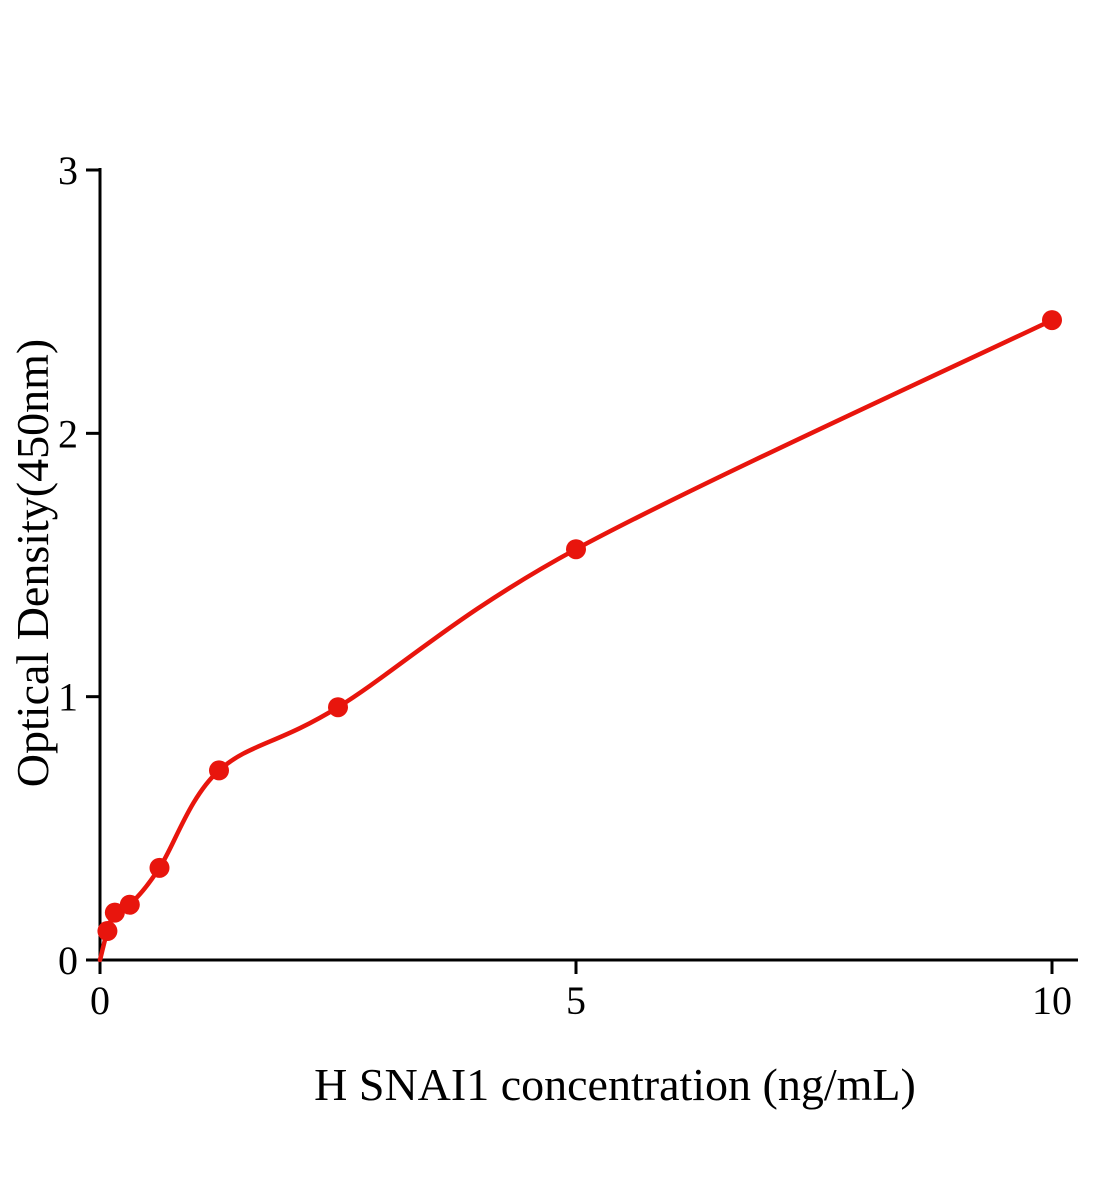  I want to click on y-tick-label: 2, so click(68, 433).